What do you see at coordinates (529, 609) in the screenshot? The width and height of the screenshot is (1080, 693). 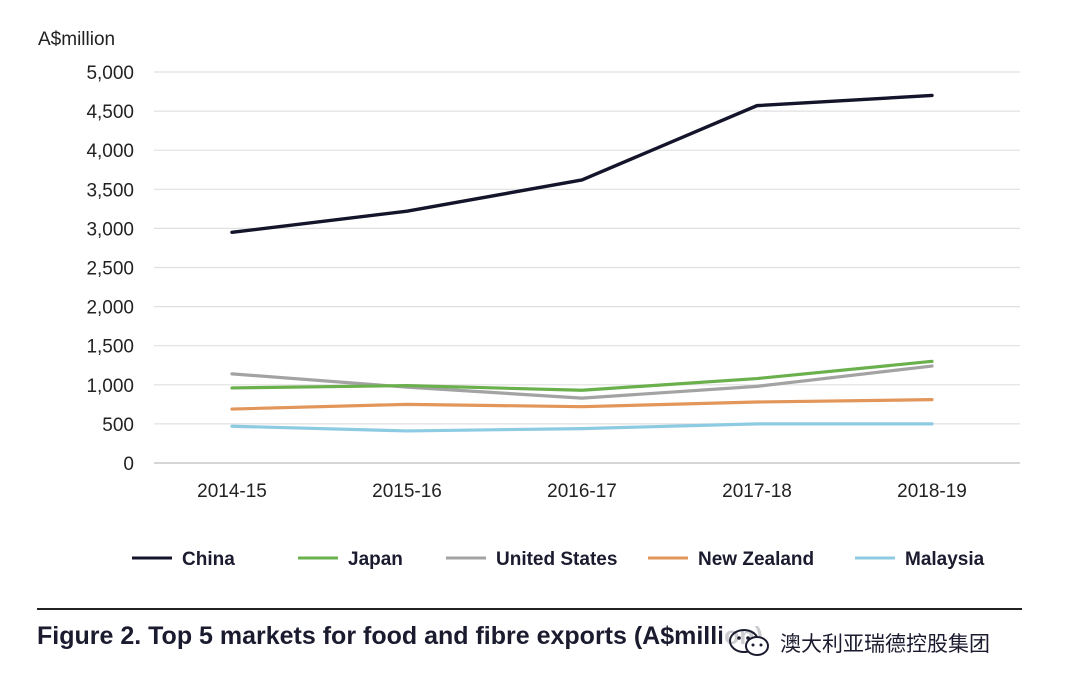 I see `caption-divider` at bounding box center [529, 609].